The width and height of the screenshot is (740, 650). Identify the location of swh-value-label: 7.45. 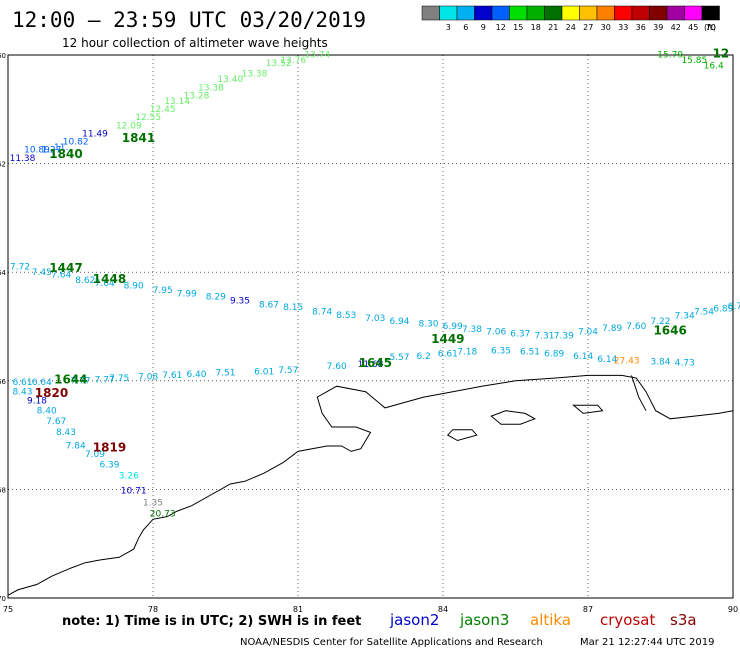
(42, 273).